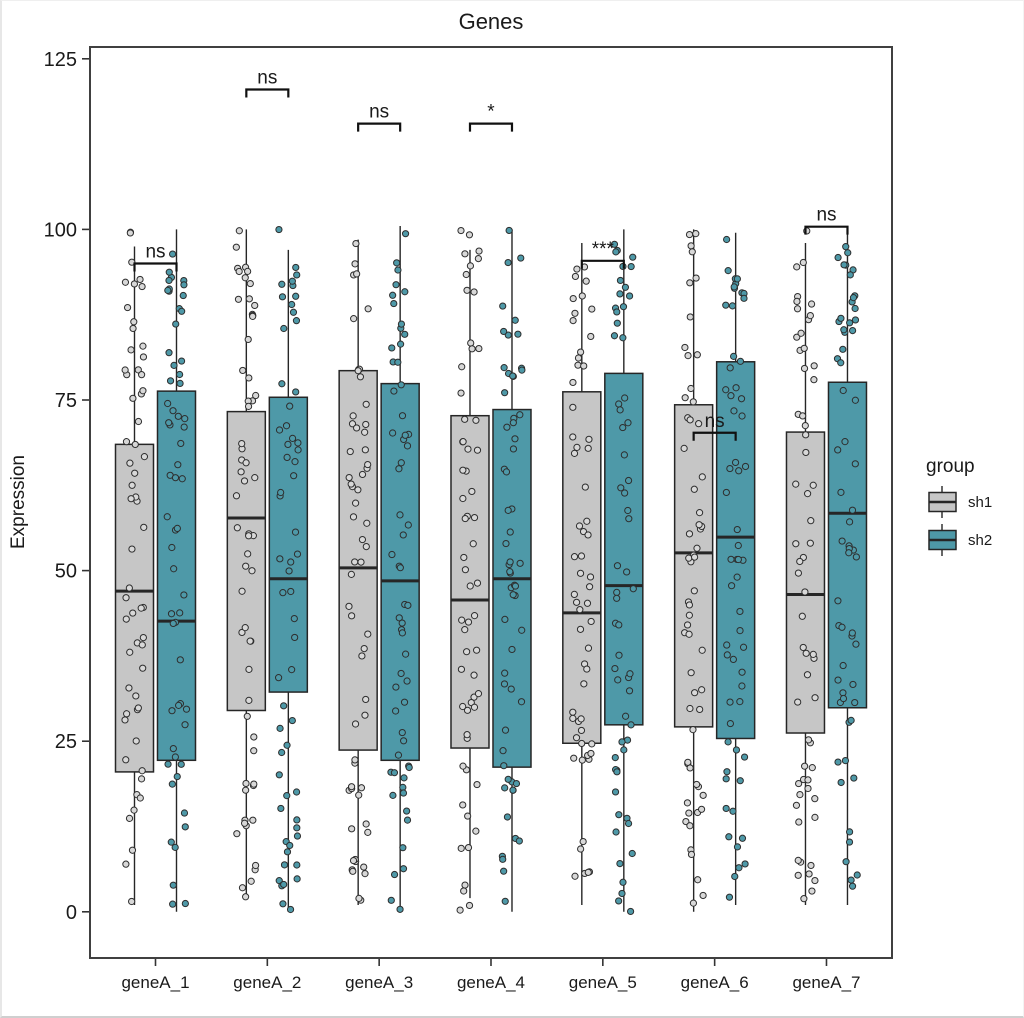  What do you see at coordinates (60, 230) in the screenshot?
I see `y-tick-label: 100` at bounding box center [60, 230].